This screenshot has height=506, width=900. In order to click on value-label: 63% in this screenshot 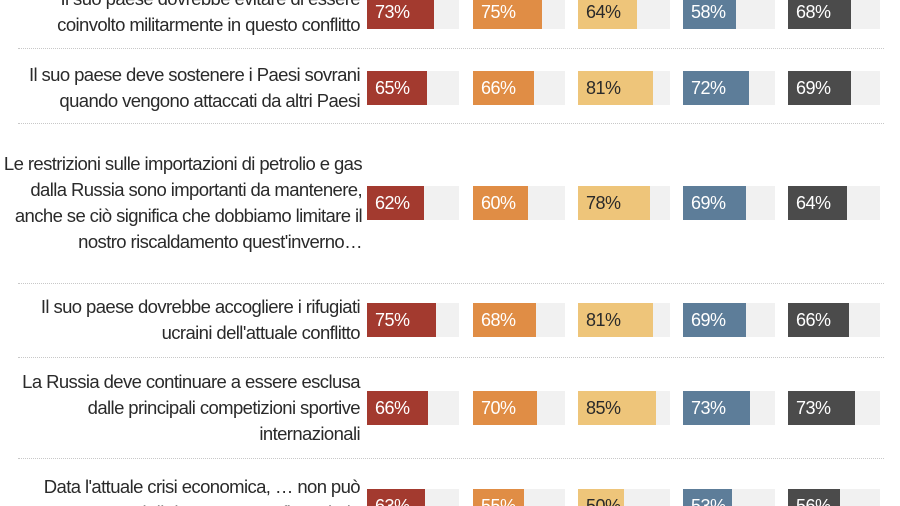, I will do `click(392, 501)`.